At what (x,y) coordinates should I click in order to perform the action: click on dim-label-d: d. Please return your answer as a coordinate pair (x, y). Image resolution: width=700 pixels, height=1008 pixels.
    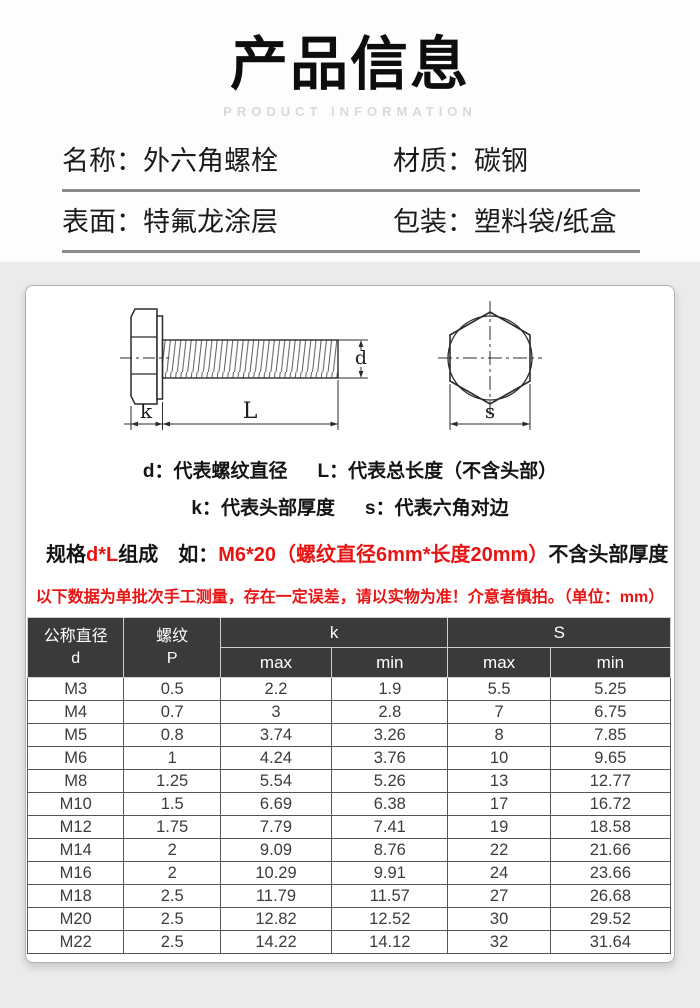
    Looking at the image, I should click on (361, 358).